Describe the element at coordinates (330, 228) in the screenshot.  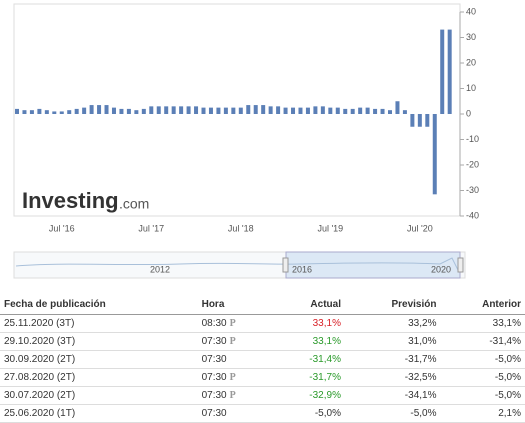
I see `x-tick-label: Jul '19` at that location.